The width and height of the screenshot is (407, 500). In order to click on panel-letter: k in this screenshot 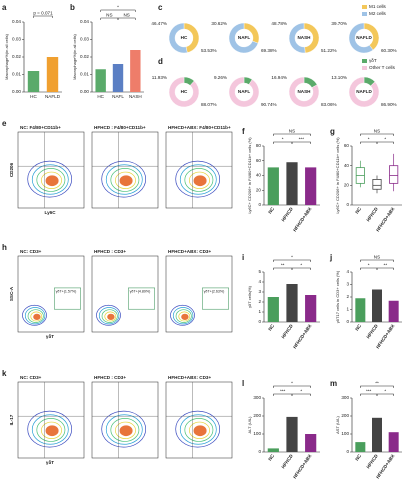, I will do `click(4, 373)`.